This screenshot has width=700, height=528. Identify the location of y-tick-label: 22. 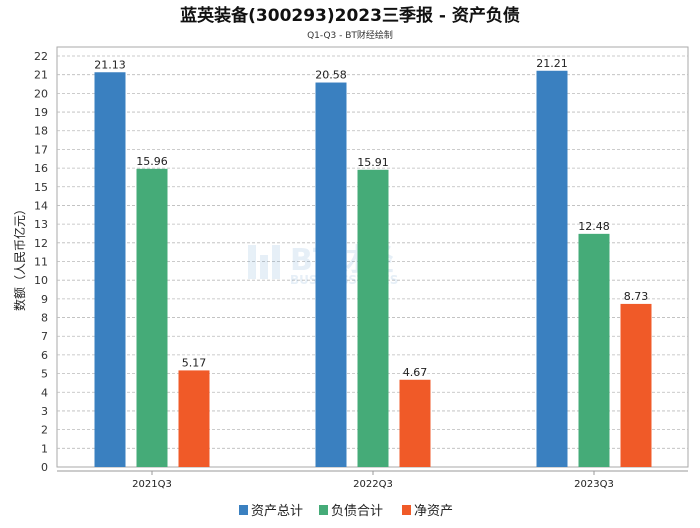
(41, 56).